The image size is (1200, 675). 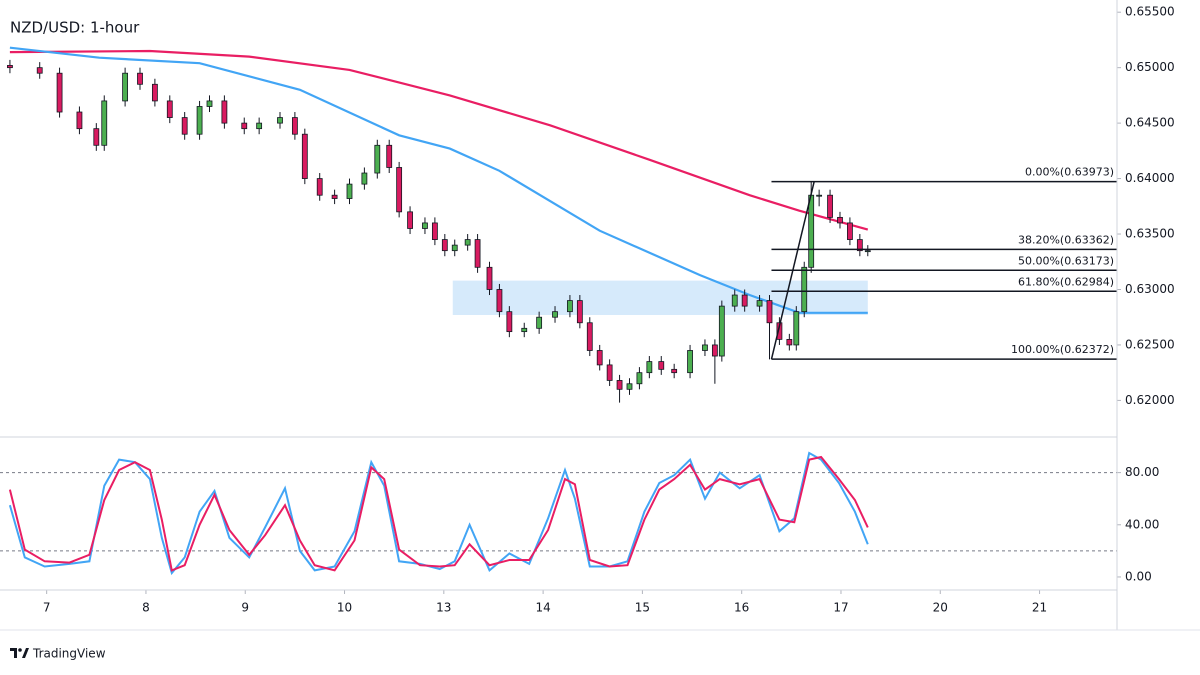 I want to click on brand-name: TradingView, so click(x=69, y=654).